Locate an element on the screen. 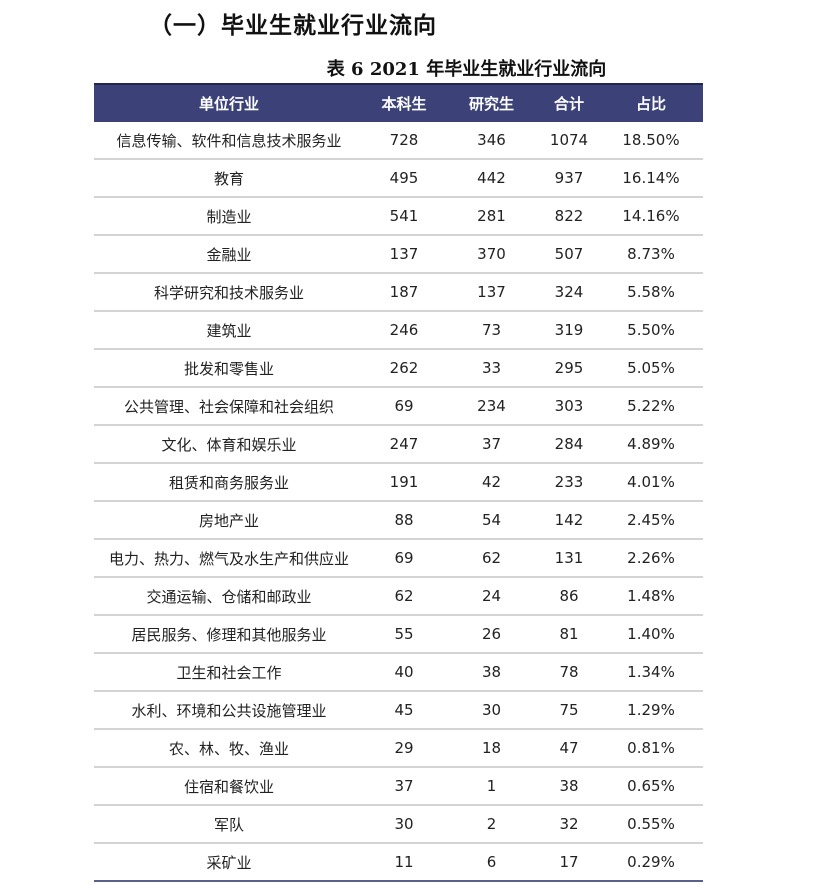  cell-graduate: 281 is located at coordinates (491, 216).